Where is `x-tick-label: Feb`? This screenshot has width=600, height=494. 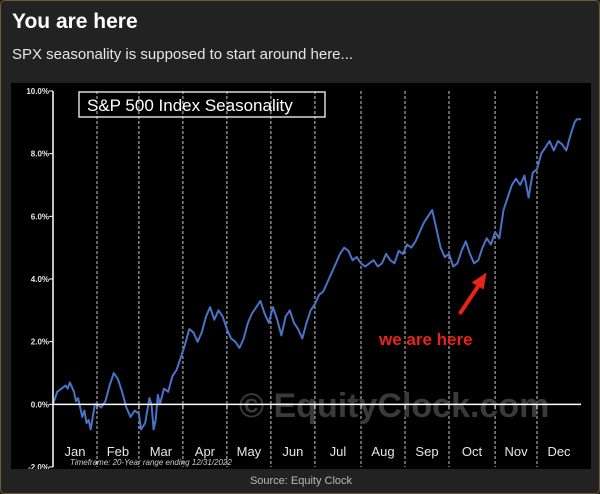
x-tick-label: Feb is located at coordinates (118, 451).